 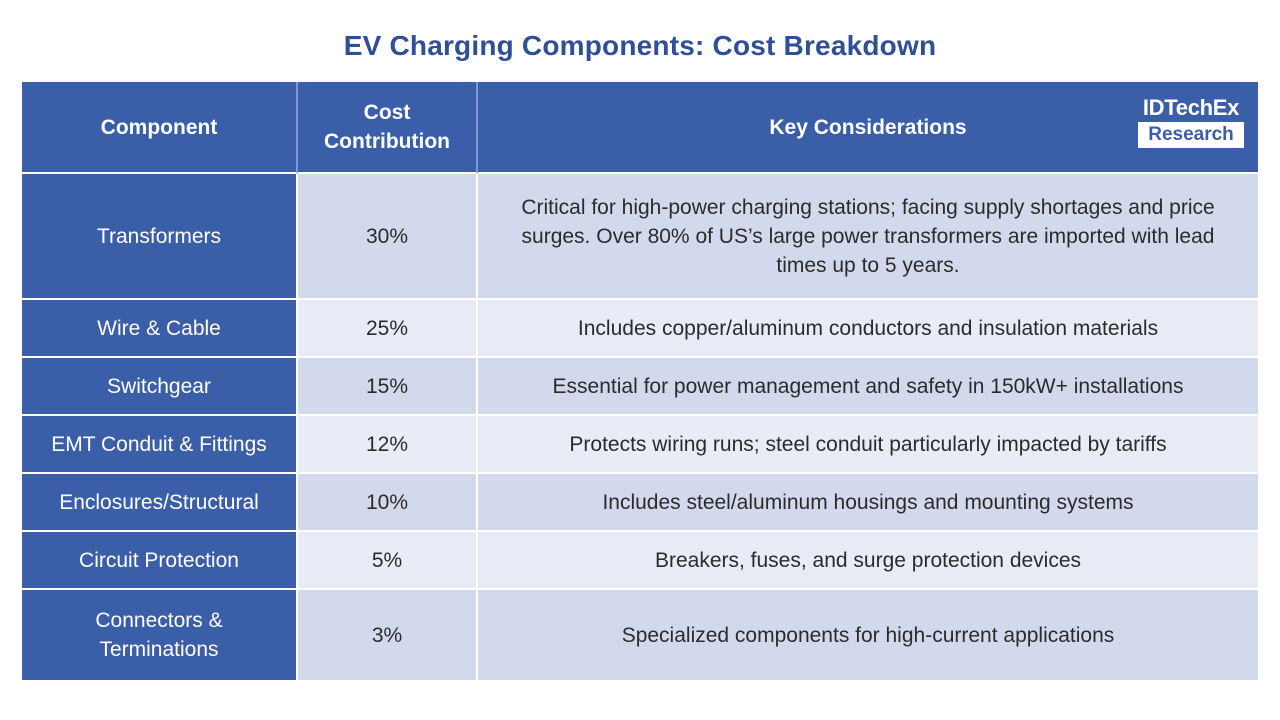 What do you see at coordinates (388, 503) in the screenshot?
I see `table-row-cost: 10%` at bounding box center [388, 503].